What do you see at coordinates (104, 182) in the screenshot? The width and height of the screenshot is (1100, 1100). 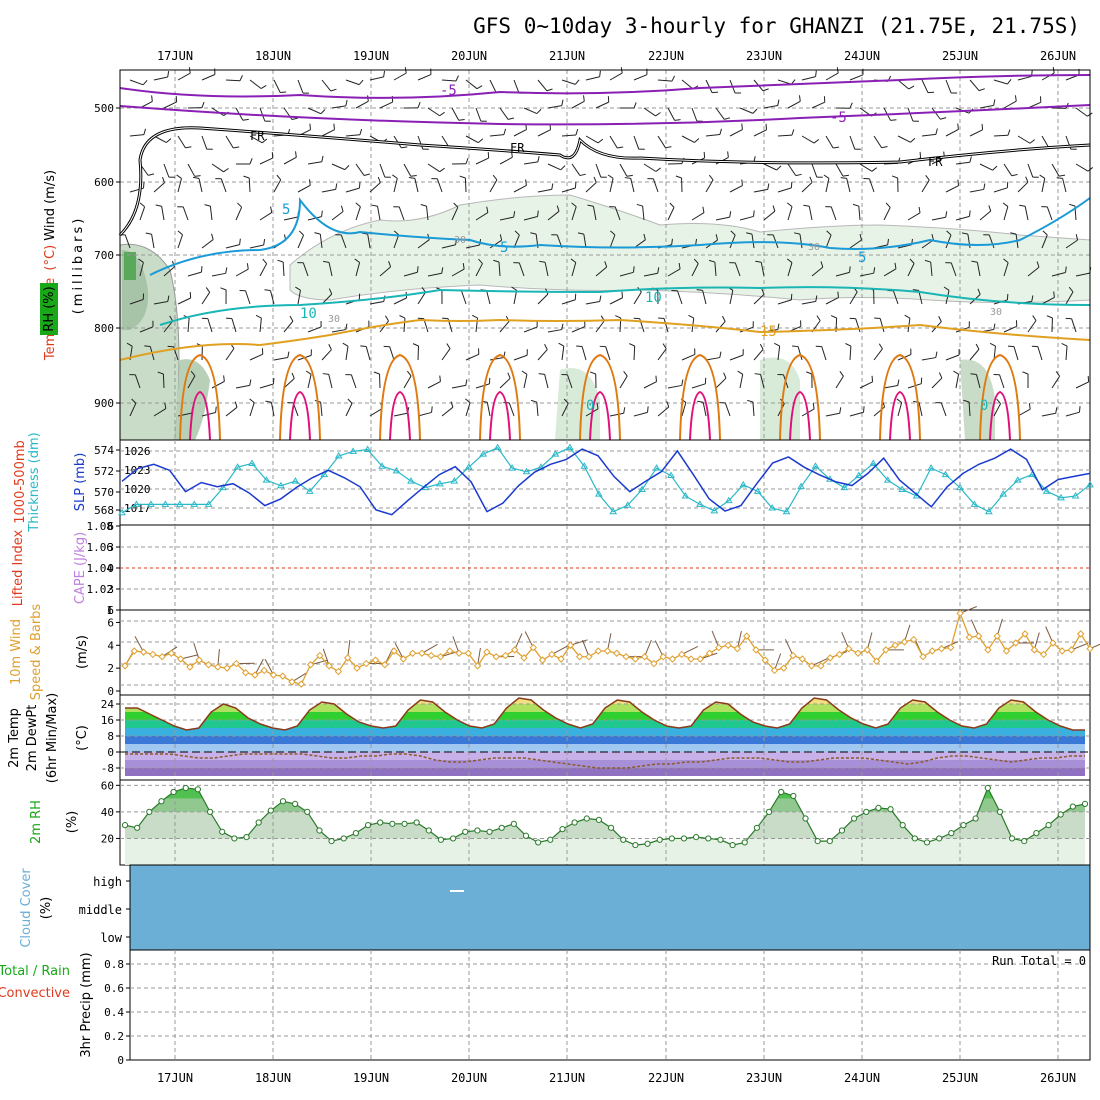 I see `axis-tick-label: 600` at bounding box center [104, 182].